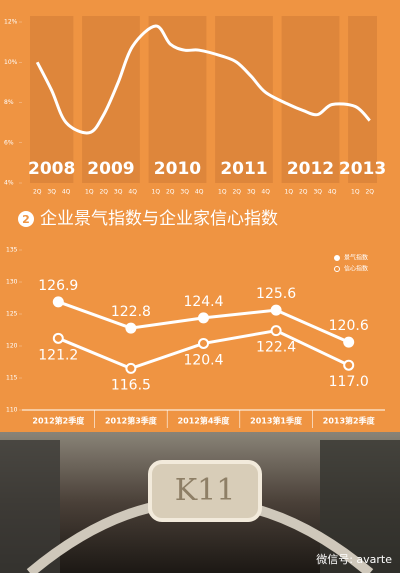  Describe the element at coordinates (356, 269) in the screenshot. I see `legend-label: 信心指数` at that location.